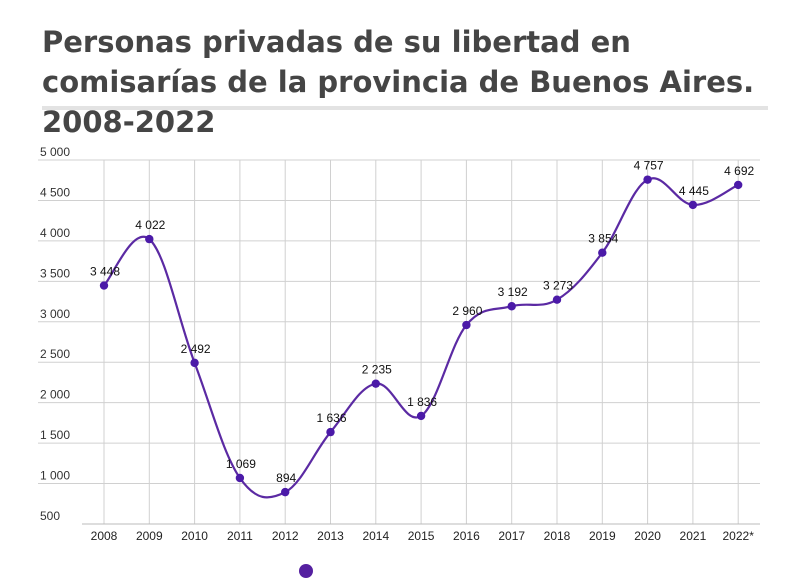 The image size is (800, 578). I want to click on x-tick-label: 2021, so click(693, 536).